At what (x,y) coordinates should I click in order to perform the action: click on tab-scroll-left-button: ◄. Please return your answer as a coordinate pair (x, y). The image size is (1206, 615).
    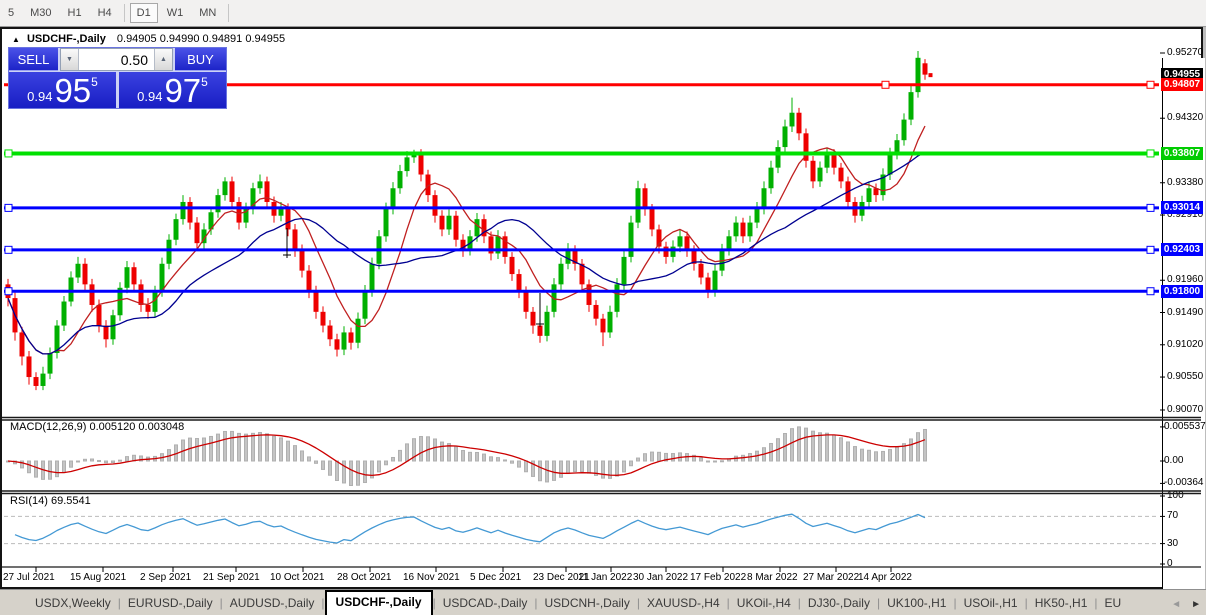
    Looking at the image, I should click on (1176, 604).